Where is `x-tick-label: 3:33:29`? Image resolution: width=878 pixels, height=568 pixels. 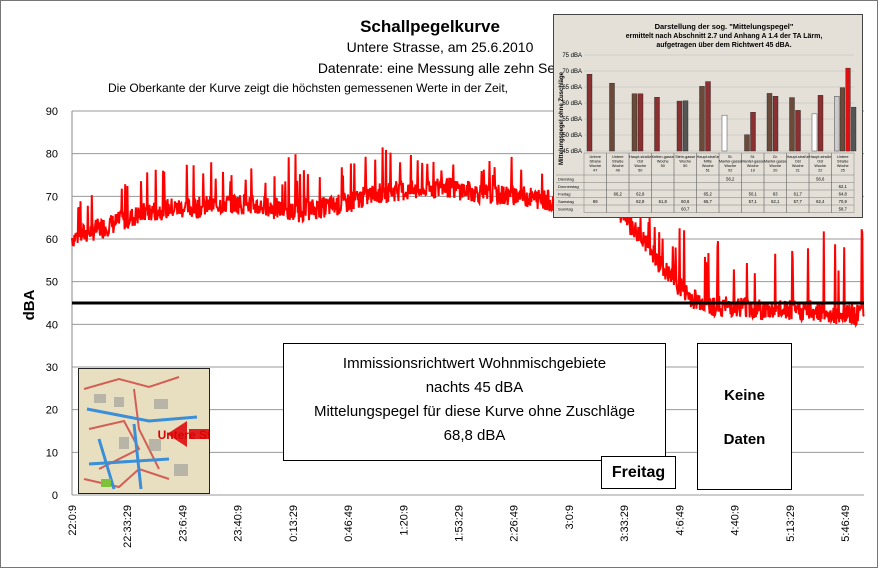 x-tick-label: 3:33:29 is located at coordinates (625, 523).